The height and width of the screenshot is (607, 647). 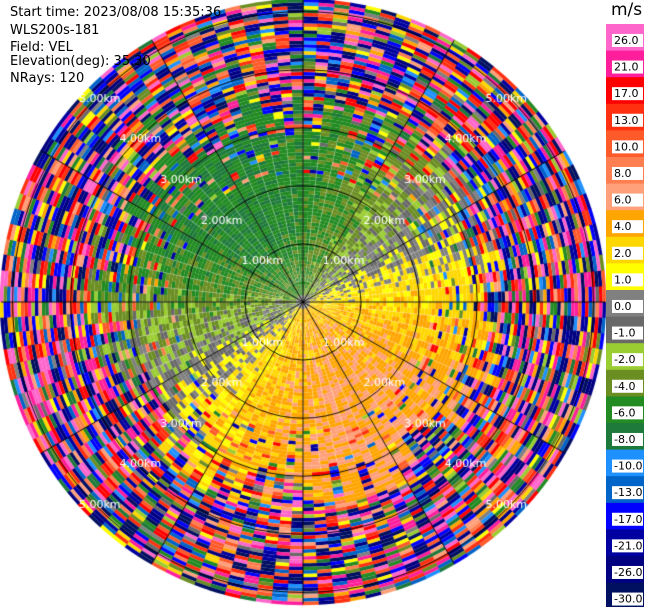 I want to click on colorbar-tick-label: 6.0, so click(x=623, y=200).